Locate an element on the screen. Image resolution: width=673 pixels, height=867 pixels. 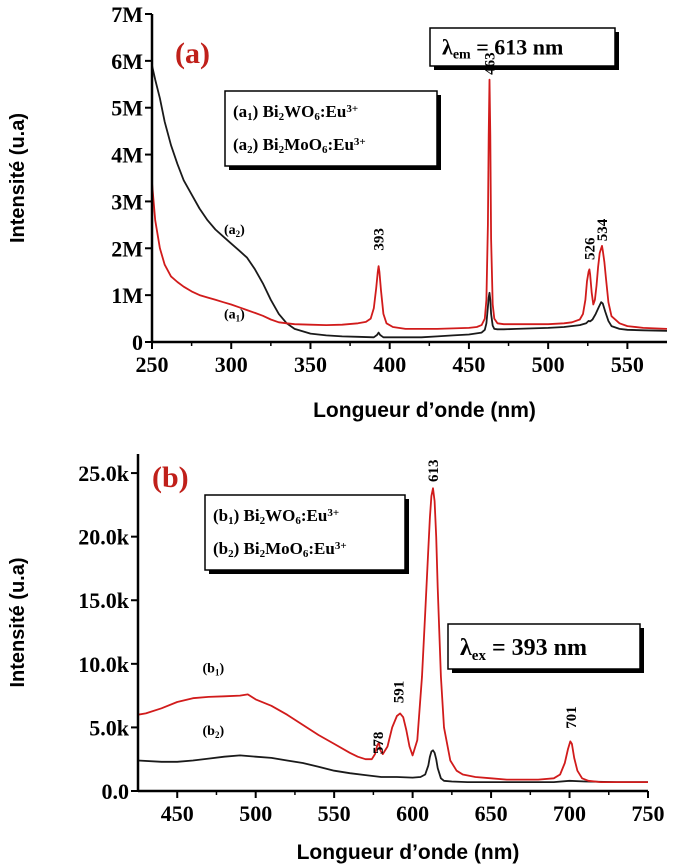
peak-label: 393 is located at coordinates (380, 239).